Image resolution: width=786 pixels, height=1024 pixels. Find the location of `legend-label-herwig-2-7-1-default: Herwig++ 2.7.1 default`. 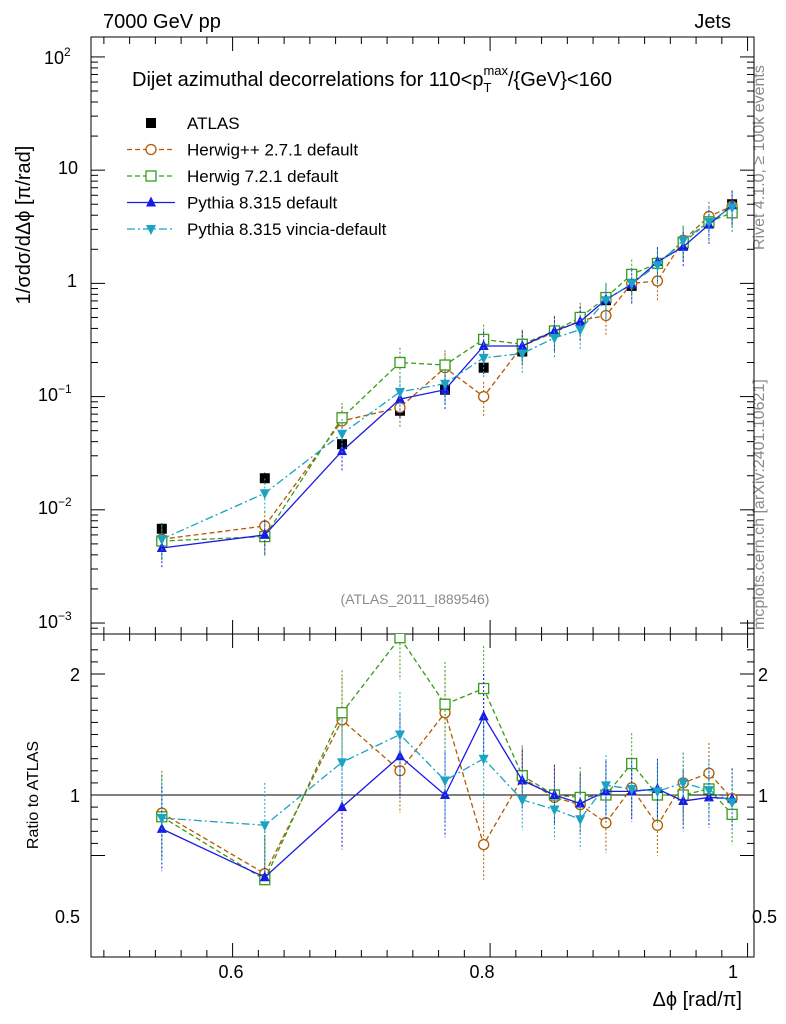

legend-label-herwig-2-7-1-default: Herwig++ 2.7.1 default is located at coordinates (272, 150).